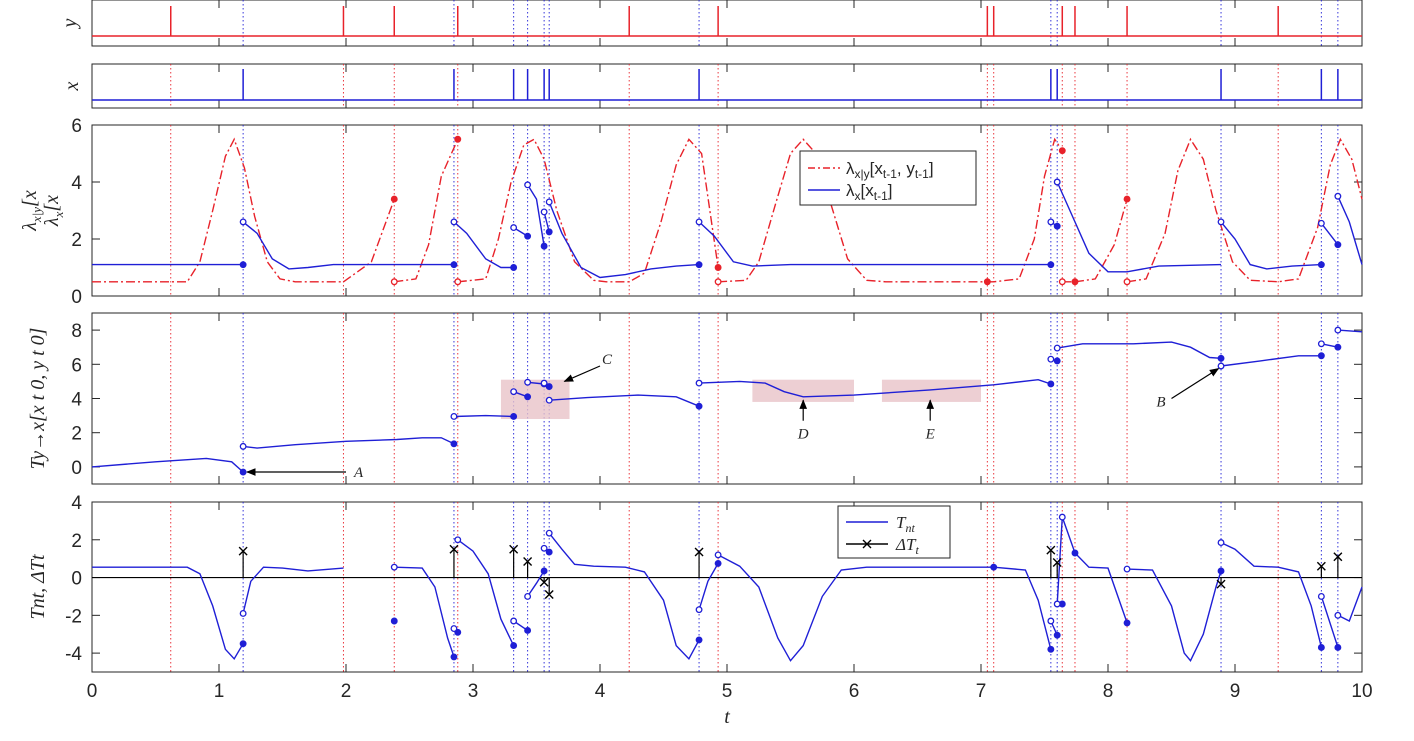 This screenshot has width=1414, height=741. I want to click on x-tick-label: 0, so click(92, 691).